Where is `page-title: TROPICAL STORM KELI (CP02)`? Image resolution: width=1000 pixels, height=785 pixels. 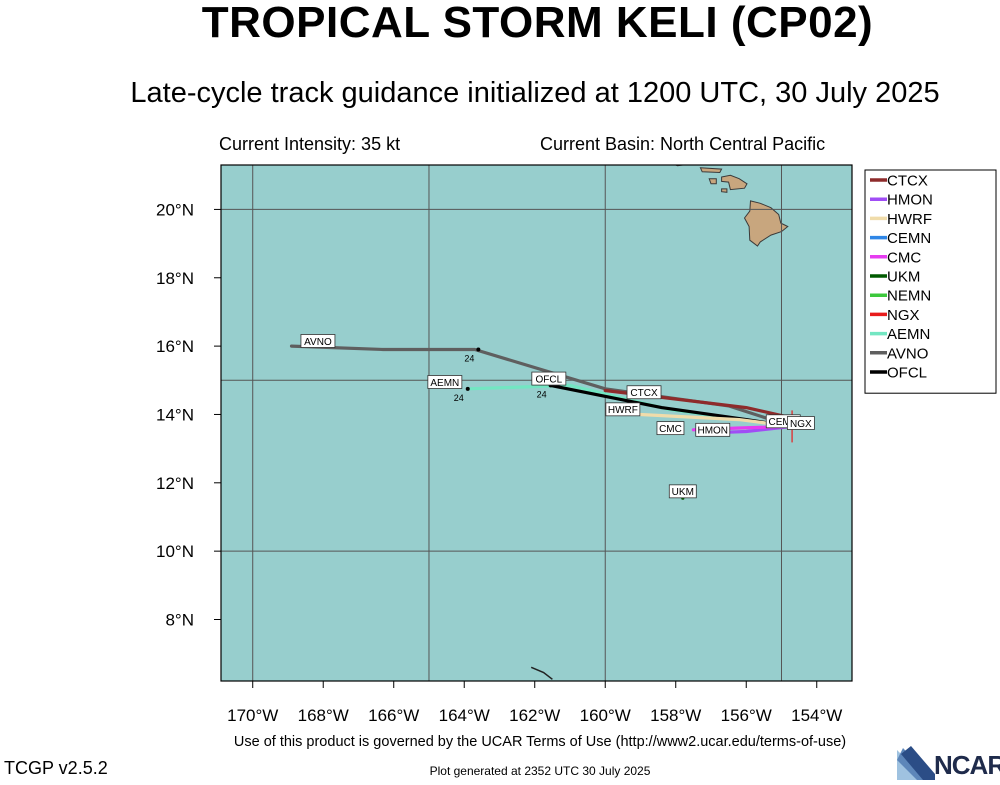
page-title: TROPICAL STORM KELI (CP02) is located at coordinates (537, 23).